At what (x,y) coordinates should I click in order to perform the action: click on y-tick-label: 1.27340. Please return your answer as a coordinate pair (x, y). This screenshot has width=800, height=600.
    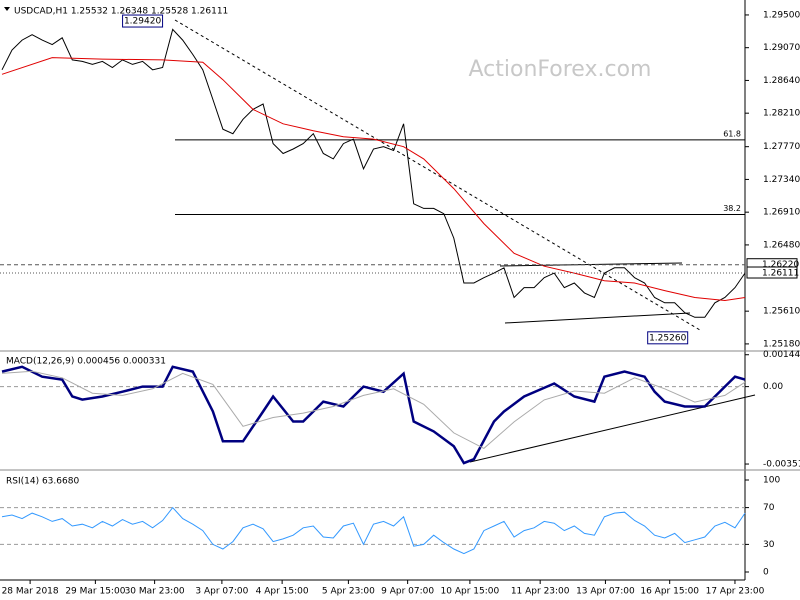
    Looking at the image, I should click on (781, 180).